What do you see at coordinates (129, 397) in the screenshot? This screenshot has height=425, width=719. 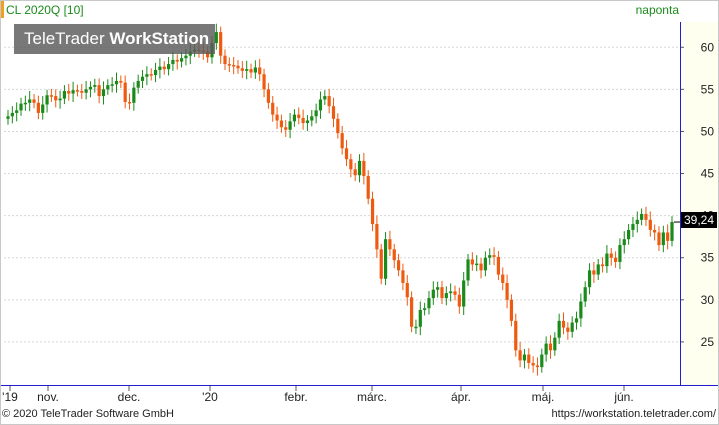 I see `x-tick-label: dec.` at bounding box center [129, 397].